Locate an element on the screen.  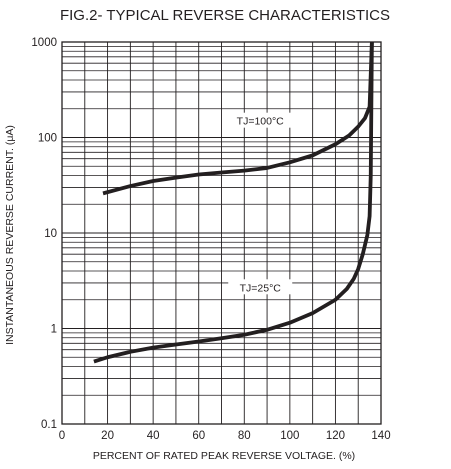
x-tick-label: 0 is located at coordinates (62, 436).